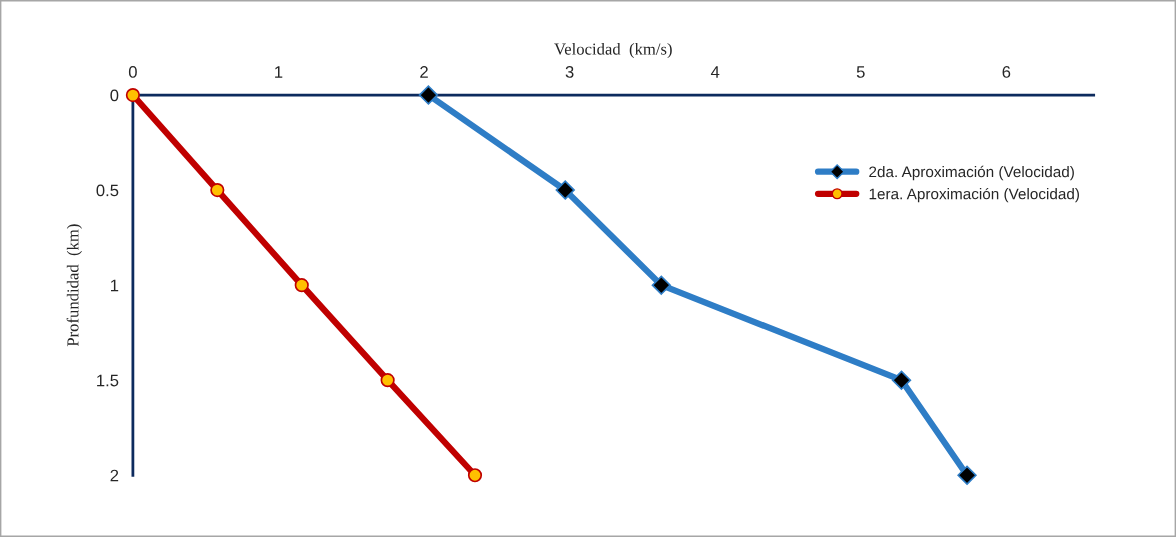 The height and width of the screenshot is (537, 1176). What do you see at coordinates (132, 72) in the screenshot?
I see `x-tick-label: 0` at bounding box center [132, 72].